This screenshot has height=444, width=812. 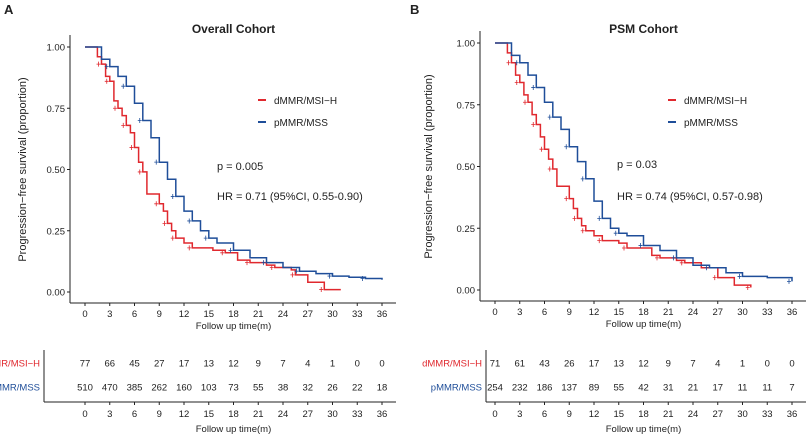 I want to click on risk-x-tick-label: 33, so click(x=357, y=414).